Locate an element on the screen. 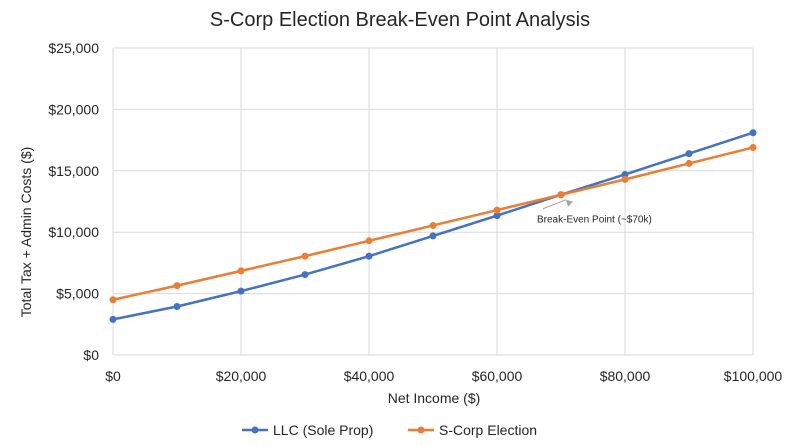  annotation-arrow-line is located at coordinates (554, 204).